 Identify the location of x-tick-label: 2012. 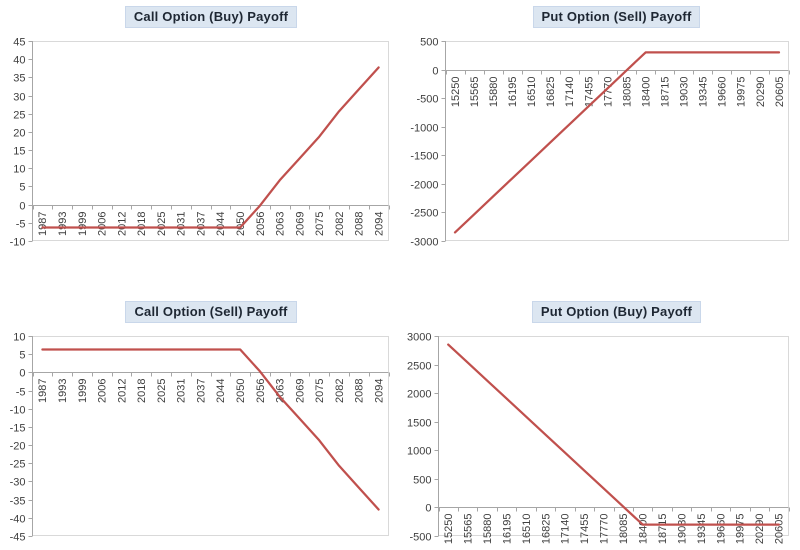
(122, 391).